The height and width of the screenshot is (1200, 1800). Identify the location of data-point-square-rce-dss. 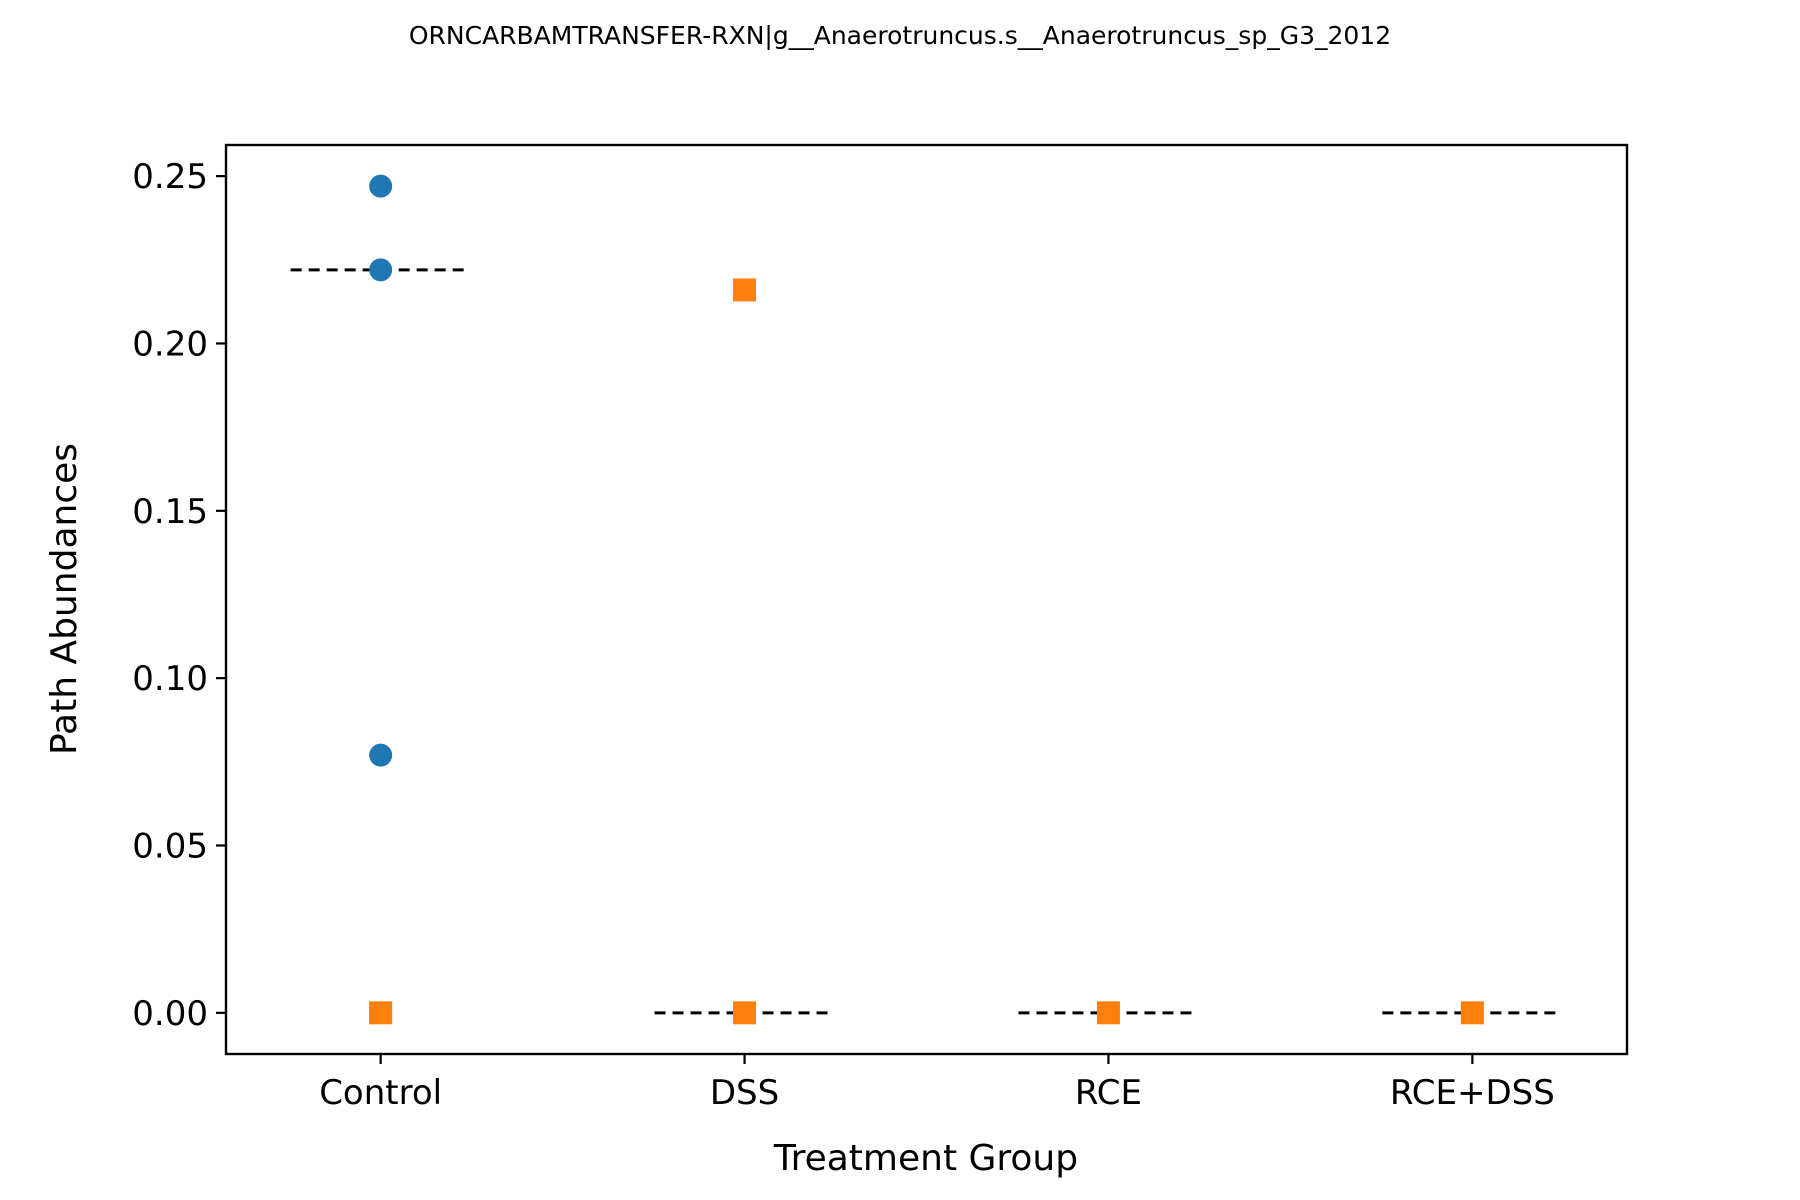
(1472, 1013).